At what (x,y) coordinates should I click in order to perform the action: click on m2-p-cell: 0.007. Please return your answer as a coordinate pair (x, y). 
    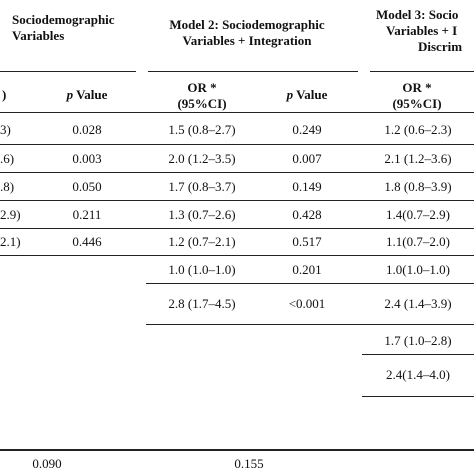
    Looking at the image, I should click on (307, 158).